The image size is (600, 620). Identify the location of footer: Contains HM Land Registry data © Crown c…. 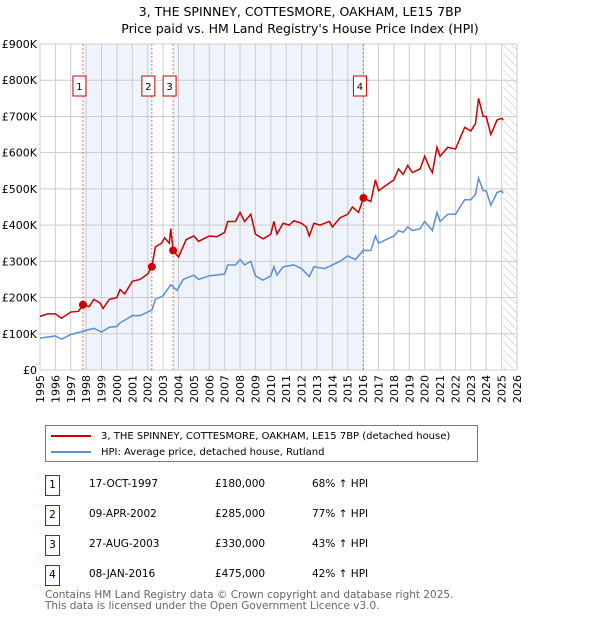
(249, 601).